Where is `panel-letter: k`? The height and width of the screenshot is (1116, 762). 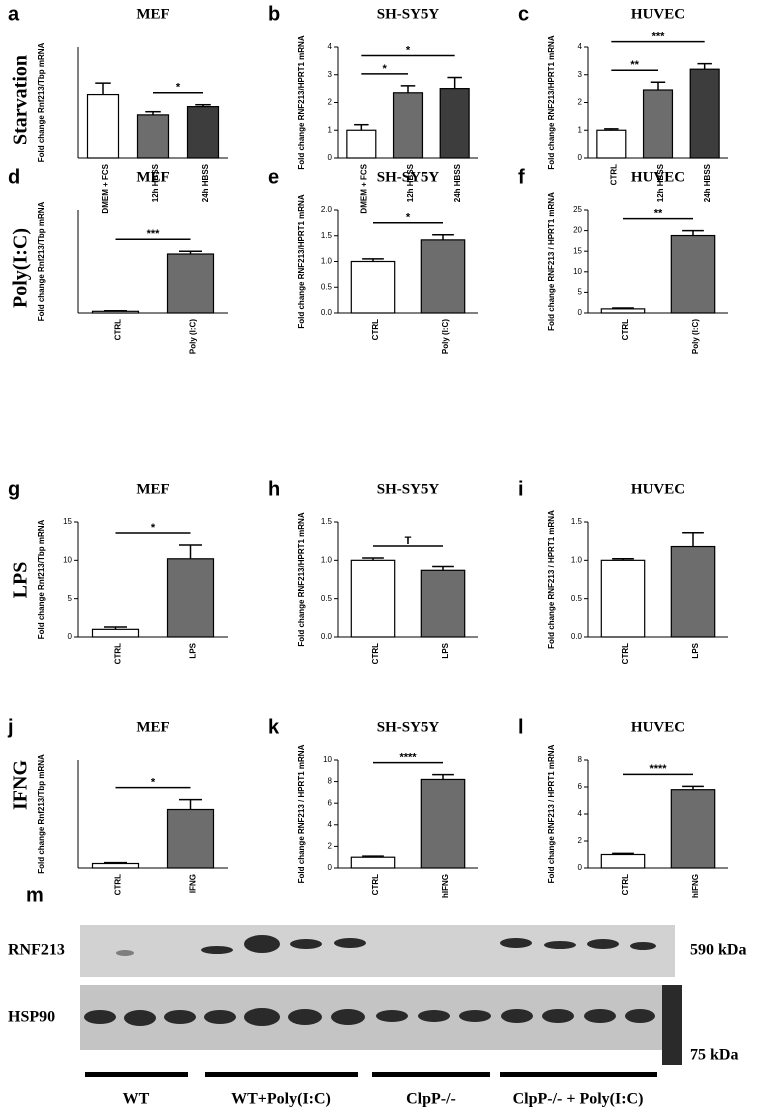 panel-letter: k is located at coordinates (274, 727).